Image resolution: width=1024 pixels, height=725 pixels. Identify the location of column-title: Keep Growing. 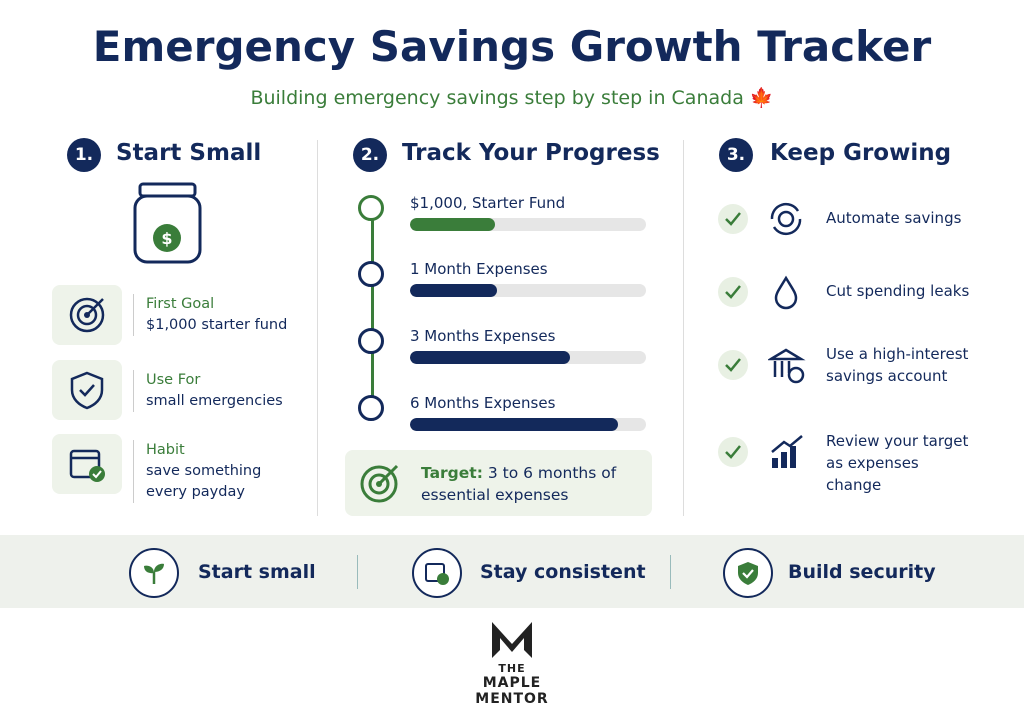
(861, 153).